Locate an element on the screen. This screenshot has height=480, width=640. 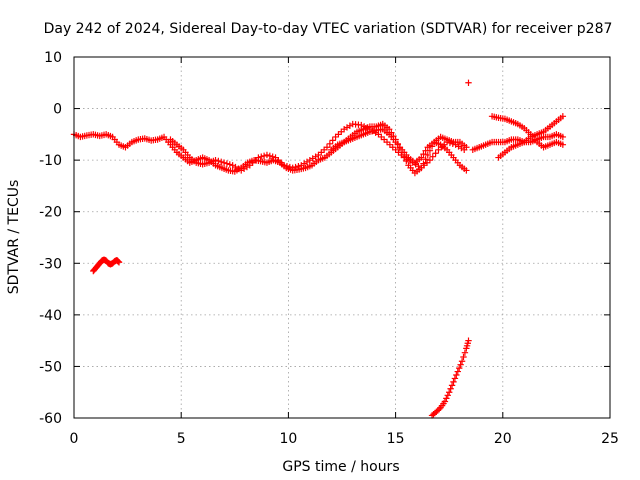
x-tick-label: 5 is located at coordinates (181, 439).